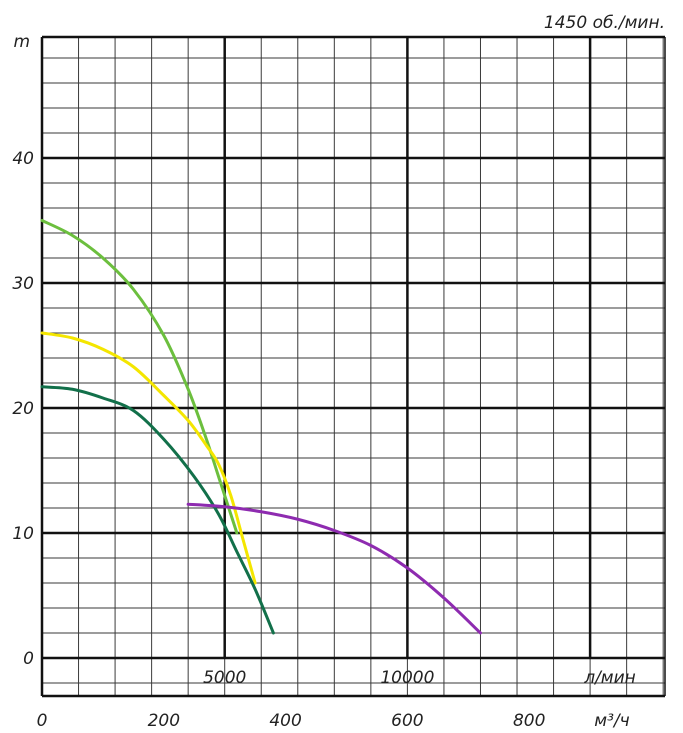 The image size is (683, 733). I want to click on x-m3h-tick-label: 400, so click(285, 721).